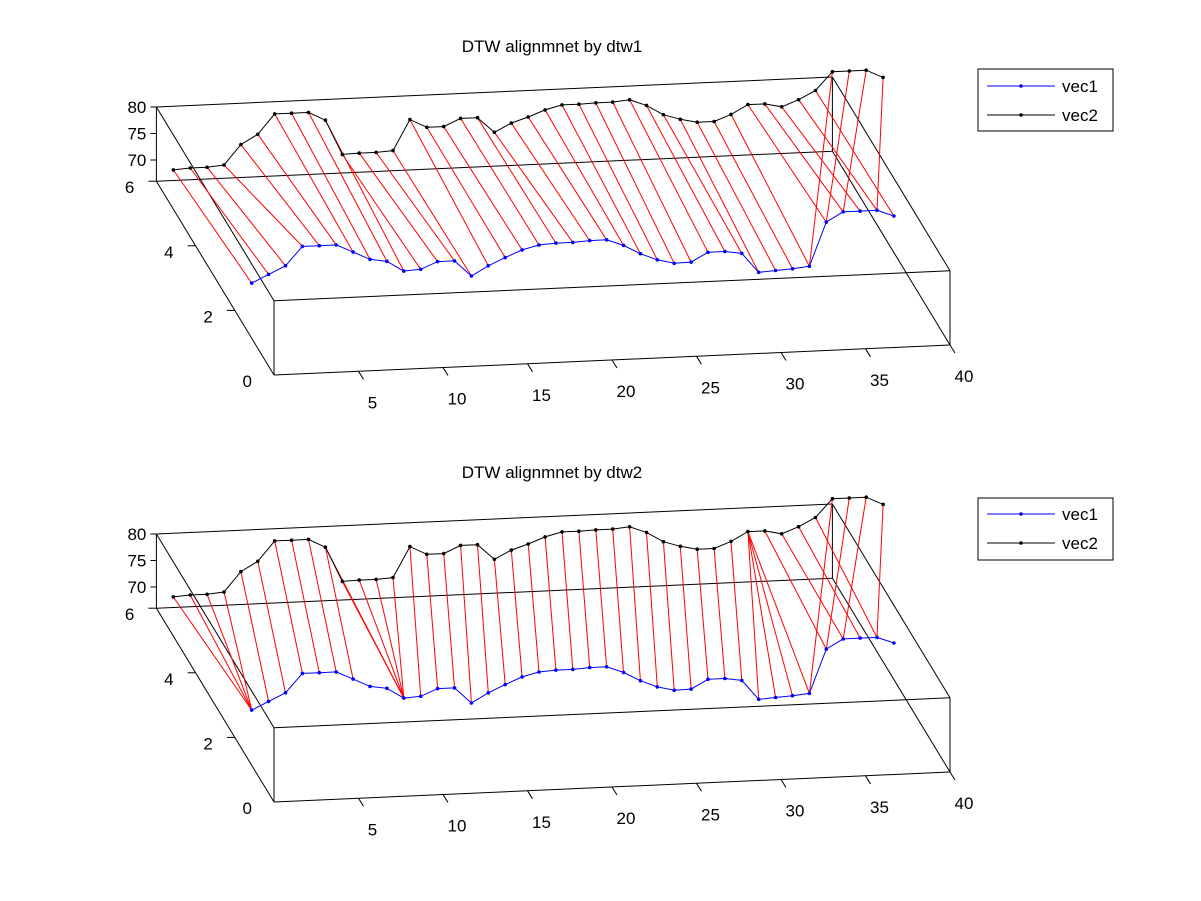 The image size is (1201, 901). I want to click on legend-box, so click(1045, 100).